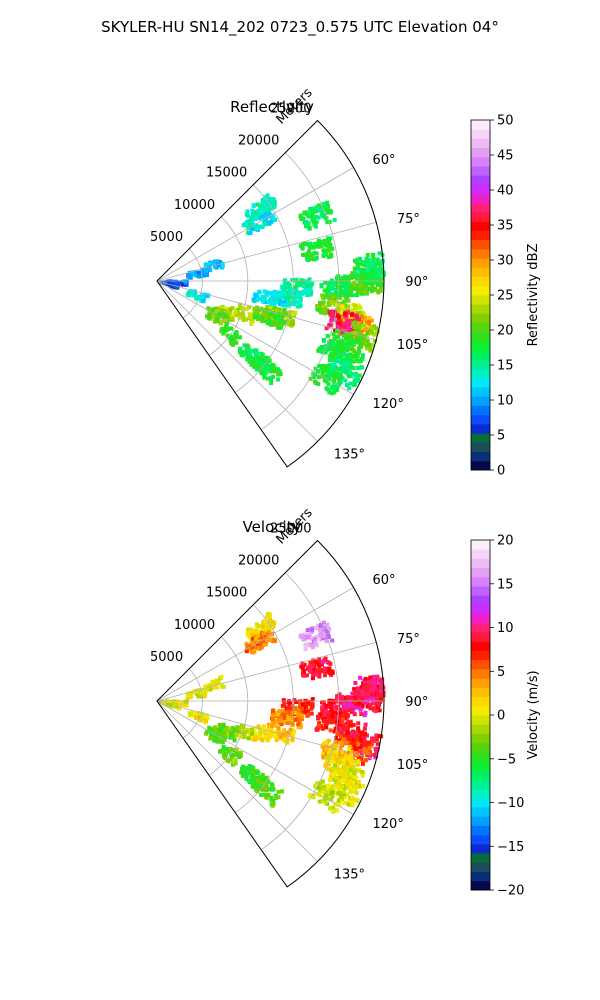  Describe the element at coordinates (317, 215) in the screenshot. I see `reflectivity-echo-cell` at that location.